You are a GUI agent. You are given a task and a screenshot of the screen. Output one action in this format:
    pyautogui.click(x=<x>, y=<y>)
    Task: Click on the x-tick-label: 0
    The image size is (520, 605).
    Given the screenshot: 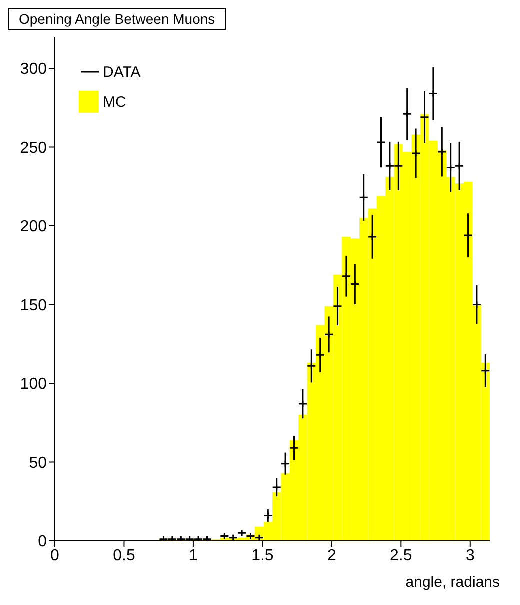 What is the action you would take?
    pyautogui.click(x=55, y=555)
    